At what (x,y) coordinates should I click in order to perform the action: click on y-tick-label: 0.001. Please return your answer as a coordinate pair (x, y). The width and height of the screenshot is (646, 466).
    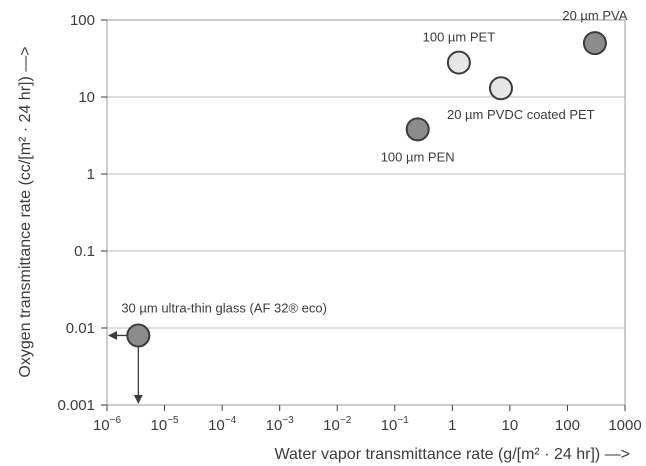
    Looking at the image, I should click on (76, 405).